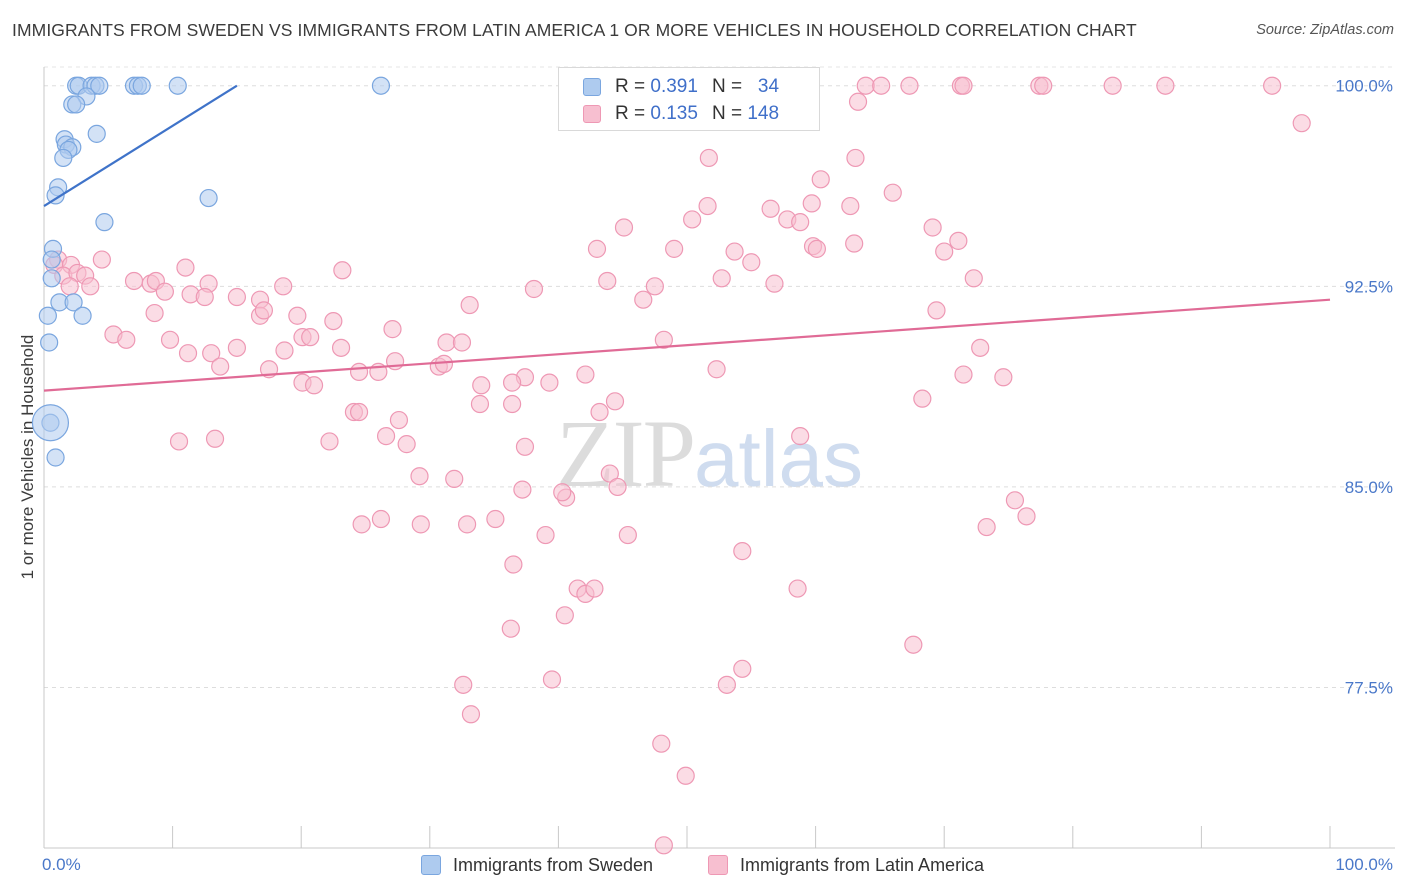 The width and height of the screenshot is (1406, 892). I want to click on x-tick-label-max: 100.0%, so click(1364, 864).